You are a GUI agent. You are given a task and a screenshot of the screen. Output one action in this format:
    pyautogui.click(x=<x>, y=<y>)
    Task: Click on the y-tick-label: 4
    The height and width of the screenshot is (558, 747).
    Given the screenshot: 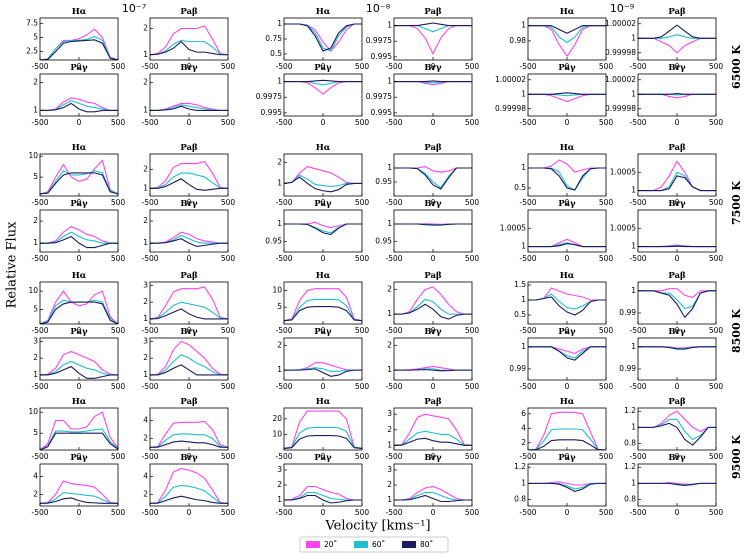 What is the action you would take?
    pyautogui.click(x=523, y=427)
    